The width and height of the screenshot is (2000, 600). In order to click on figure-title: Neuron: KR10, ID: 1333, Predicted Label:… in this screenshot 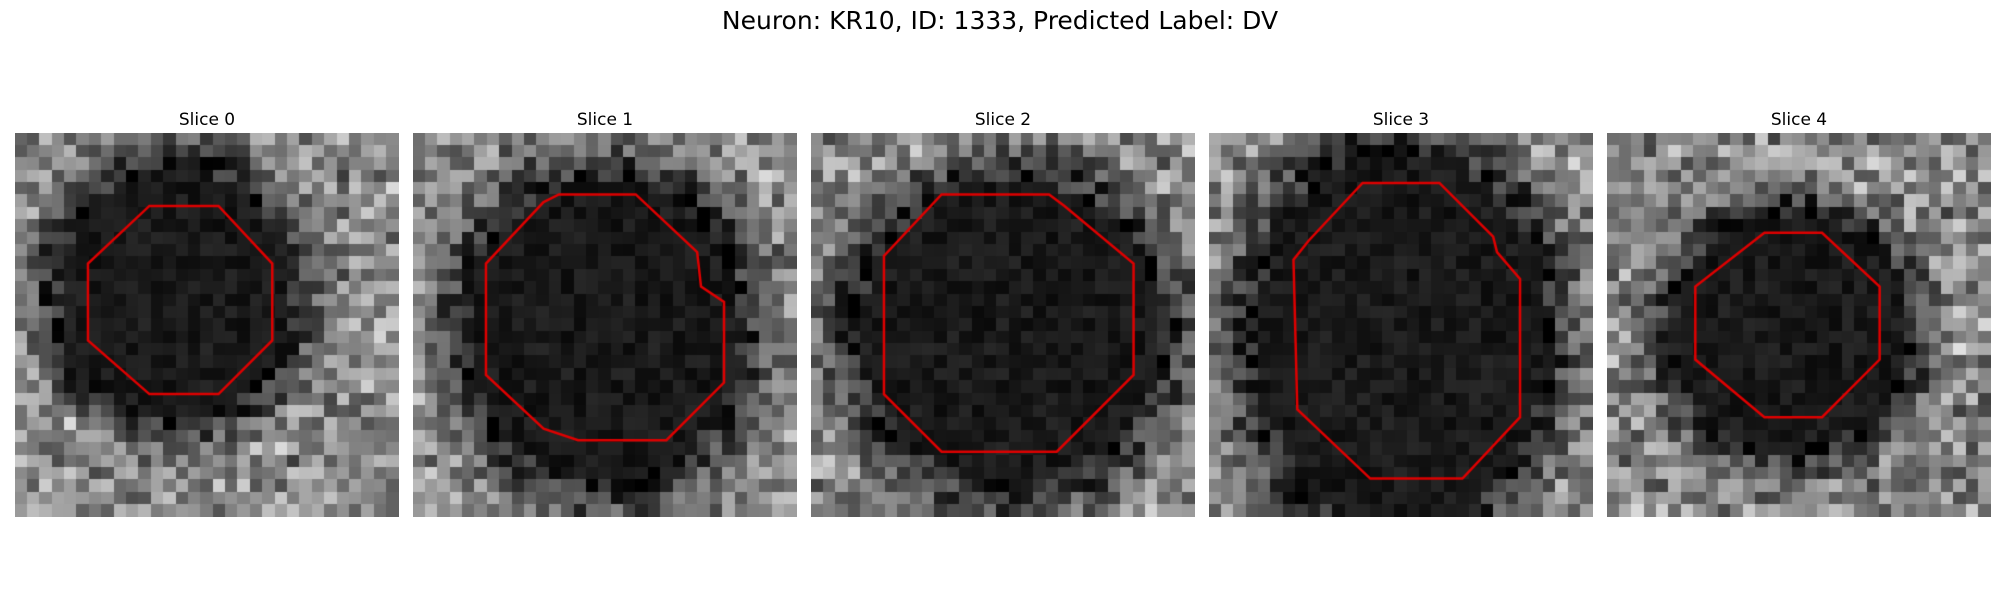, I will do `click(1000, 20)`.